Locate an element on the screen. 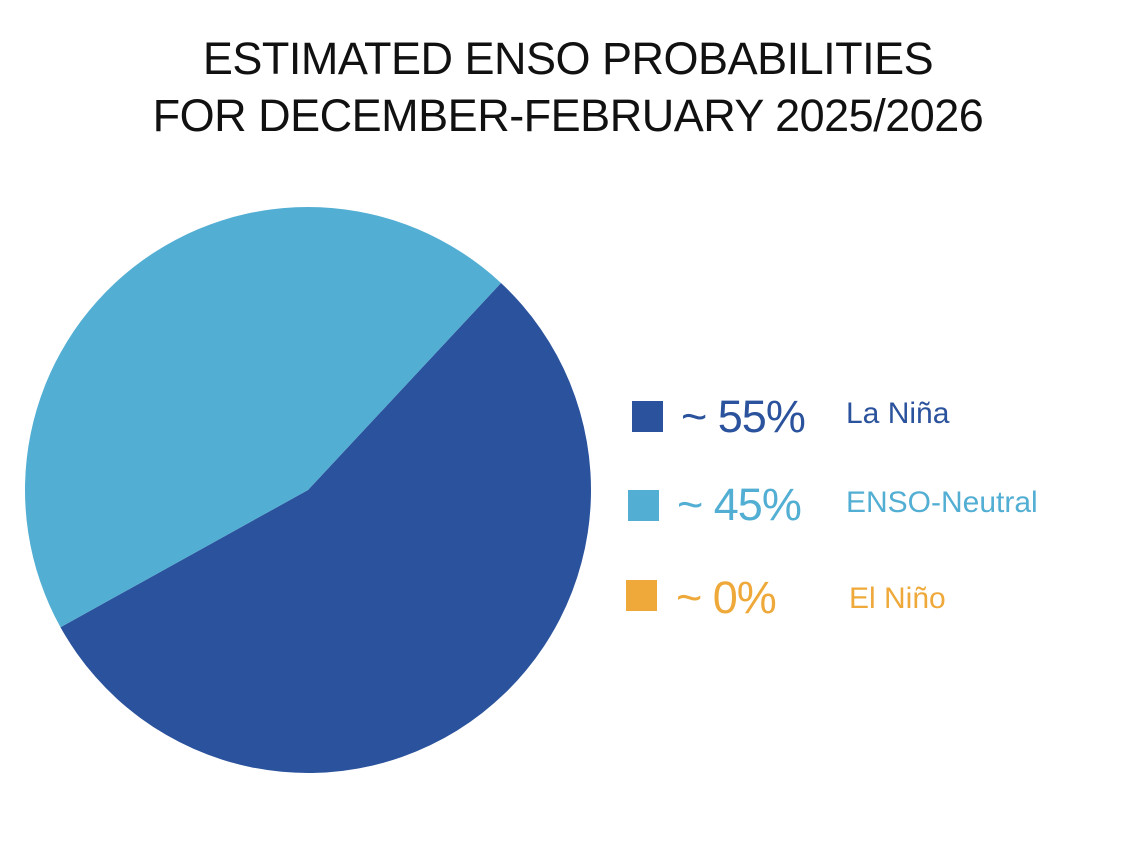 This screenshot has width=1124, height=848. chart-title-line-2: FOR DECEMBER-FEBRUARY 2025/2026 is located at coordinates (568, 115).